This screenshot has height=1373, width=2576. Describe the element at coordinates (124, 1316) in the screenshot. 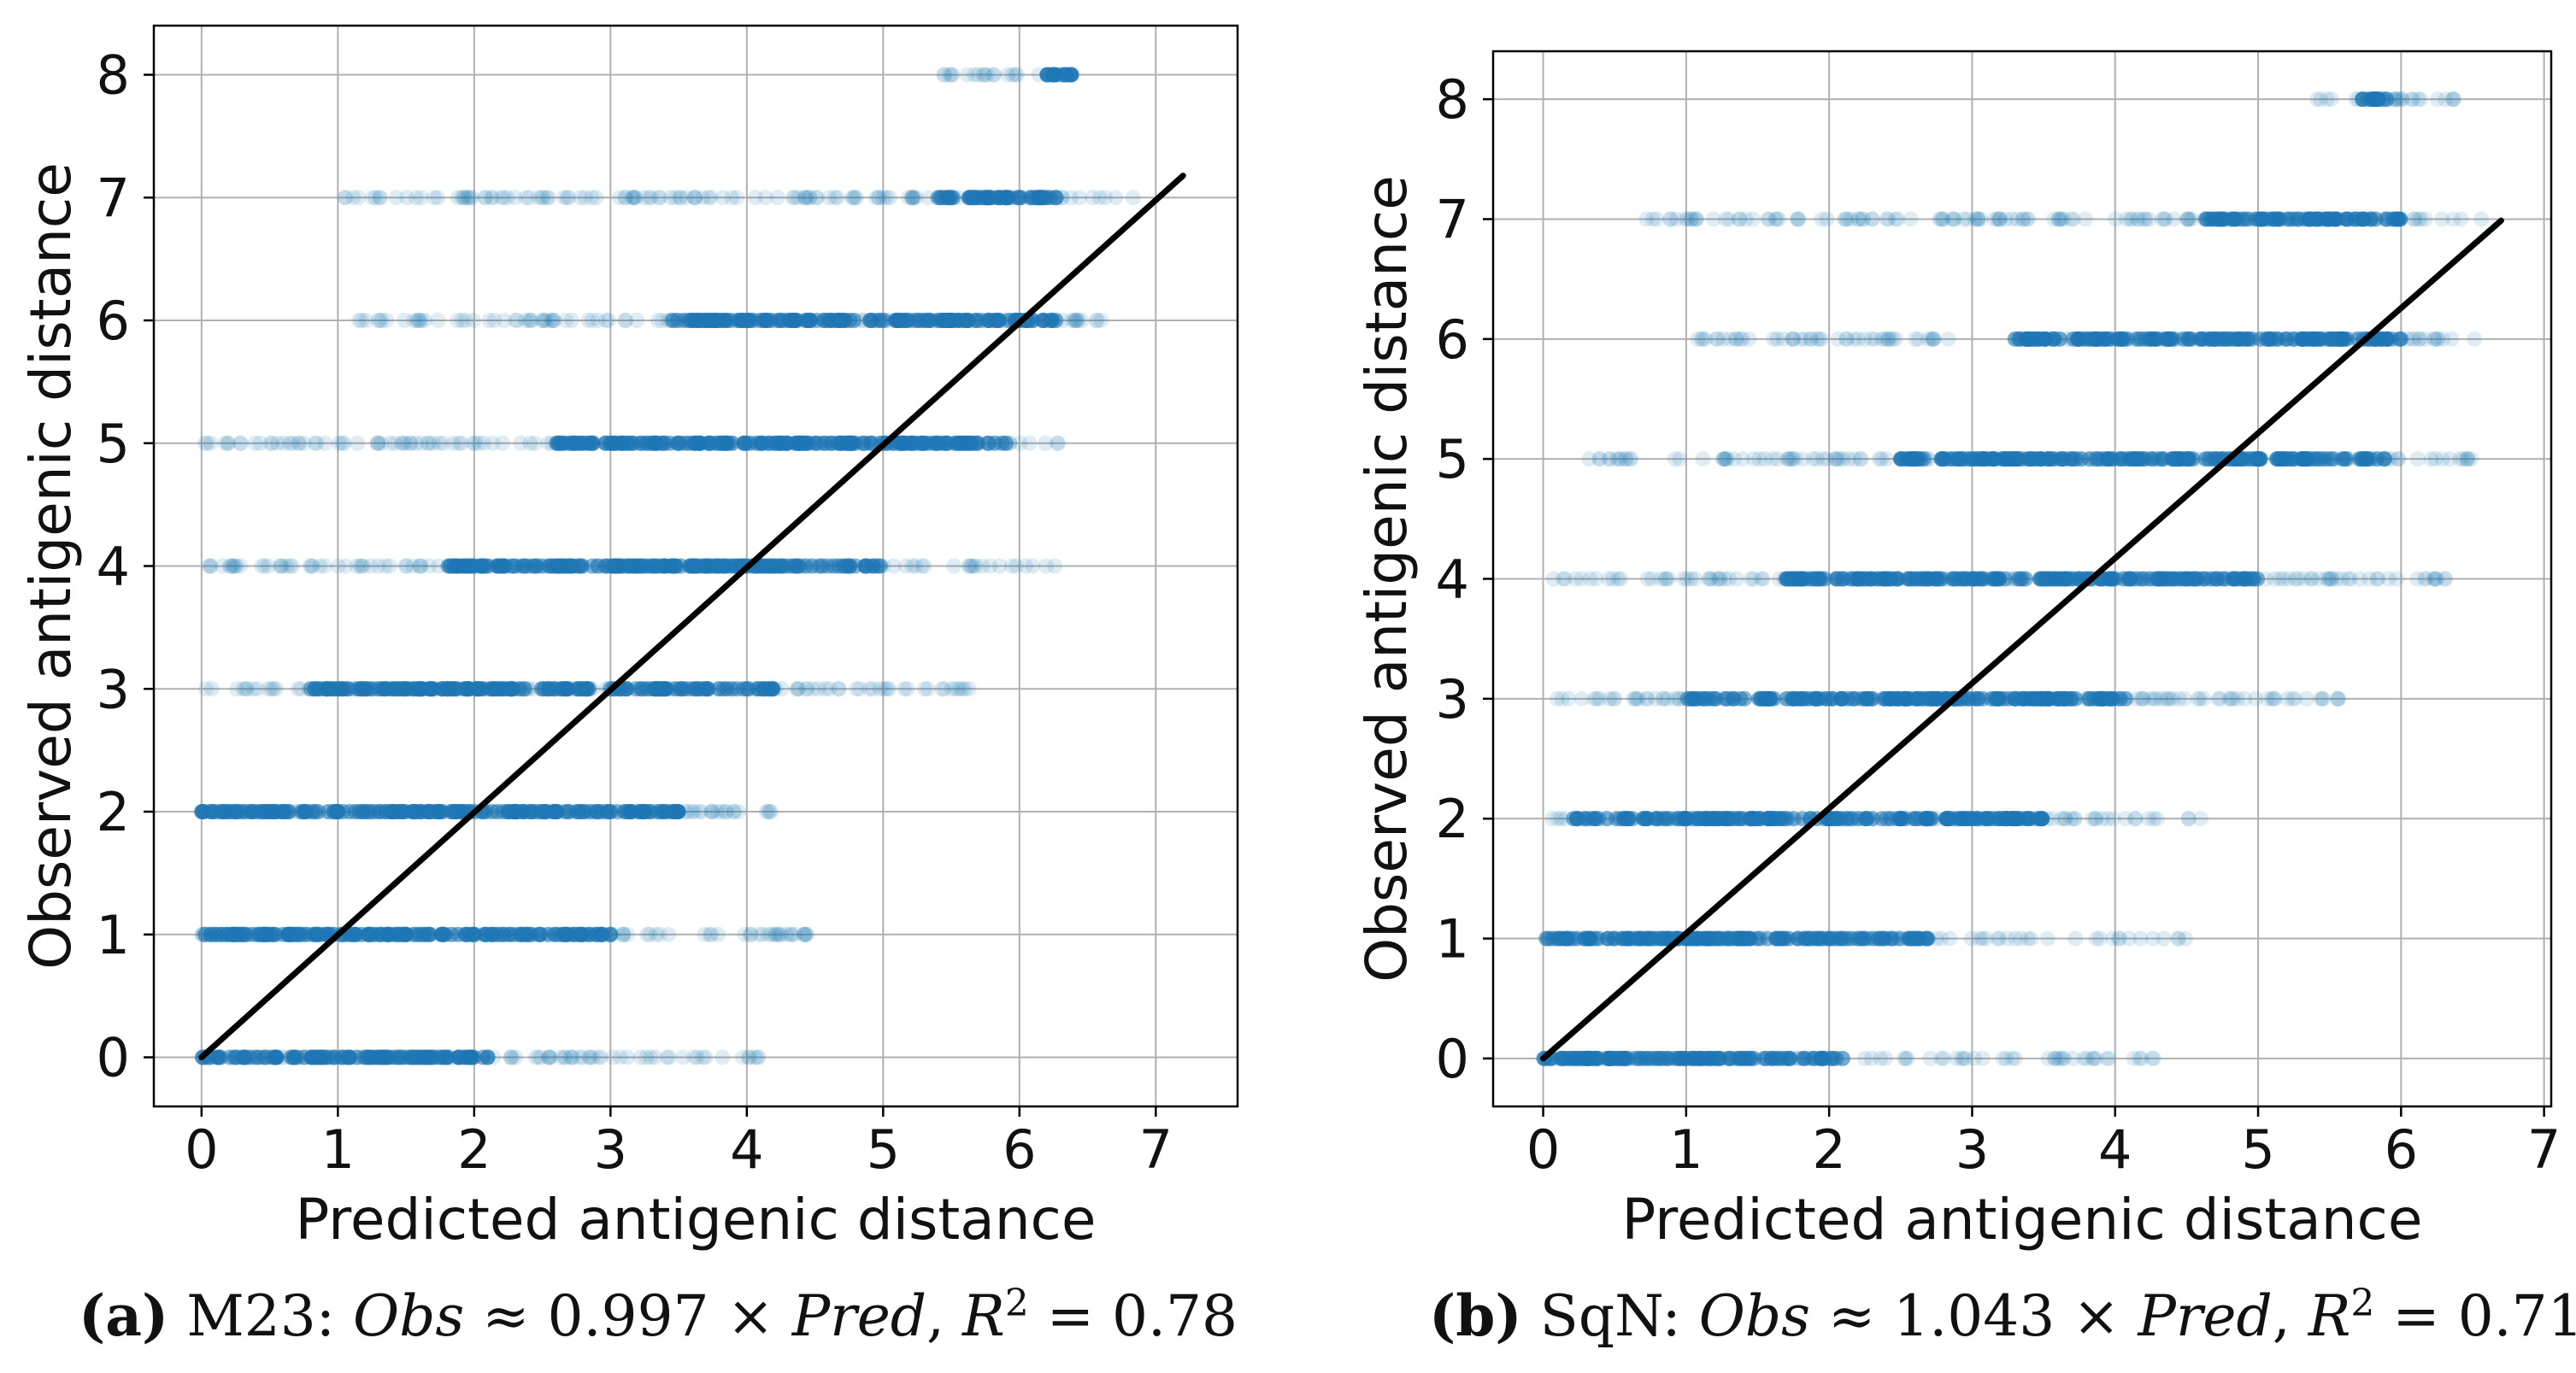

I see `caption-a-letter: (a)` at that location.